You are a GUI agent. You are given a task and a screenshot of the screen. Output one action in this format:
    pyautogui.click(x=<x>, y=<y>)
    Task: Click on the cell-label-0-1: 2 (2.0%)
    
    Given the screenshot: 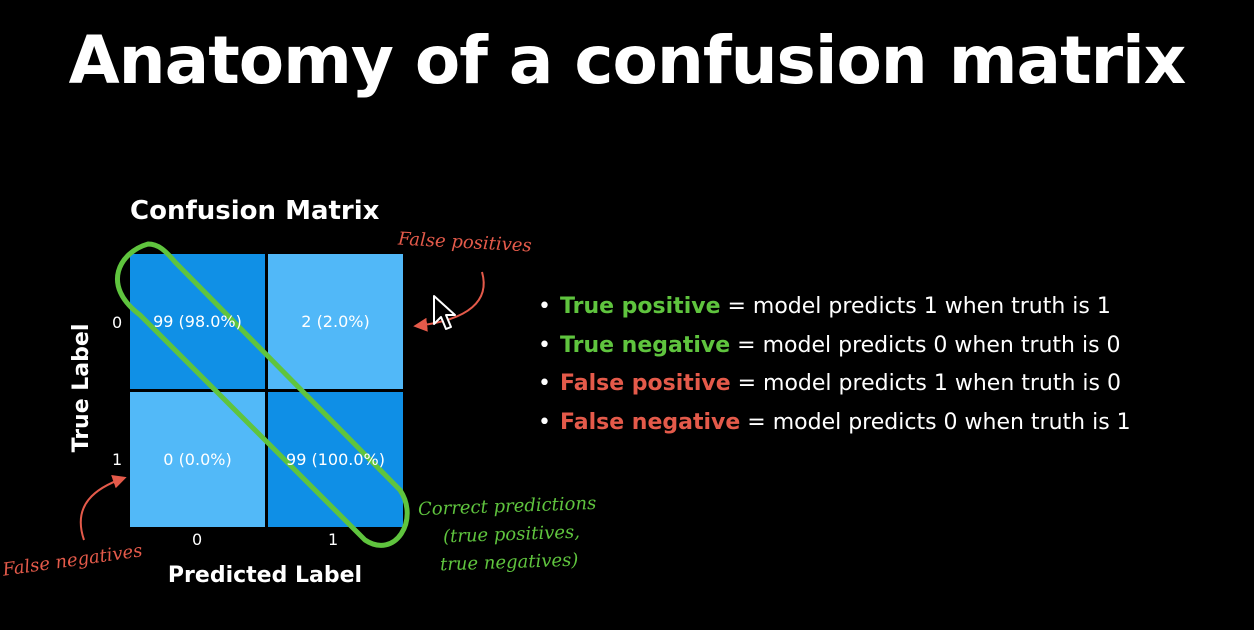 What is the action you would take?
    pyautogui.click(x=335, y=321)
    